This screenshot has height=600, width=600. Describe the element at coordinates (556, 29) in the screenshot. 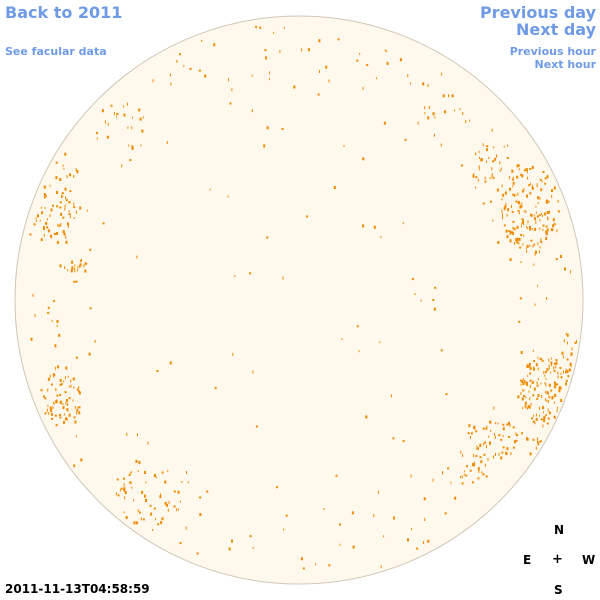

I see `next-day-link: Next day` at that location.